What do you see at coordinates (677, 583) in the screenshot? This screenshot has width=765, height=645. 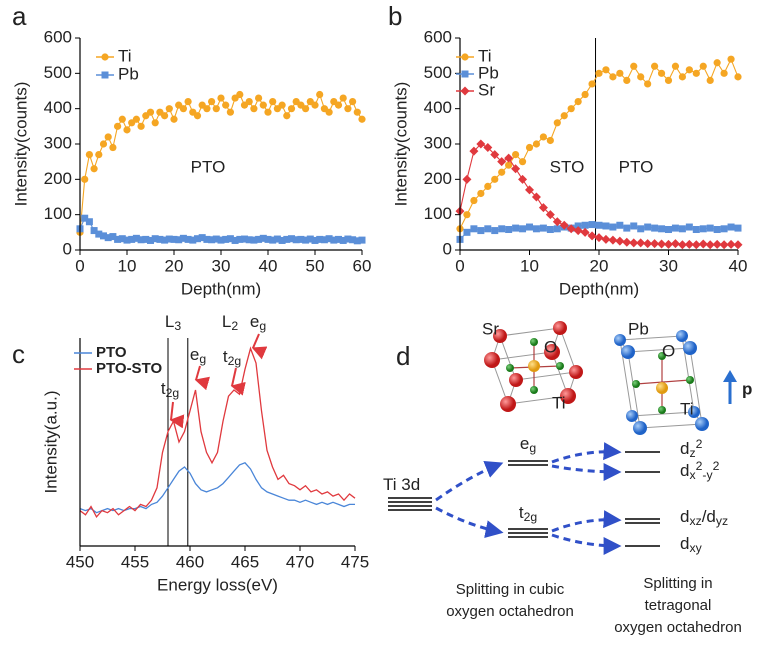 I see `caption: Splitting in` at bounding box center [677, 583].